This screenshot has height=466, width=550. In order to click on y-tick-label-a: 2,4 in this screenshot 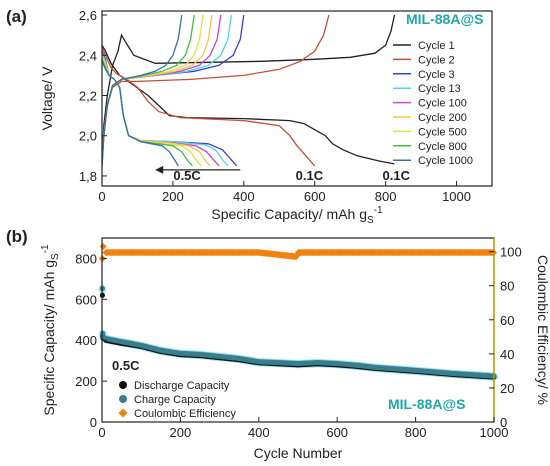, I will do `click(88, 55)`.